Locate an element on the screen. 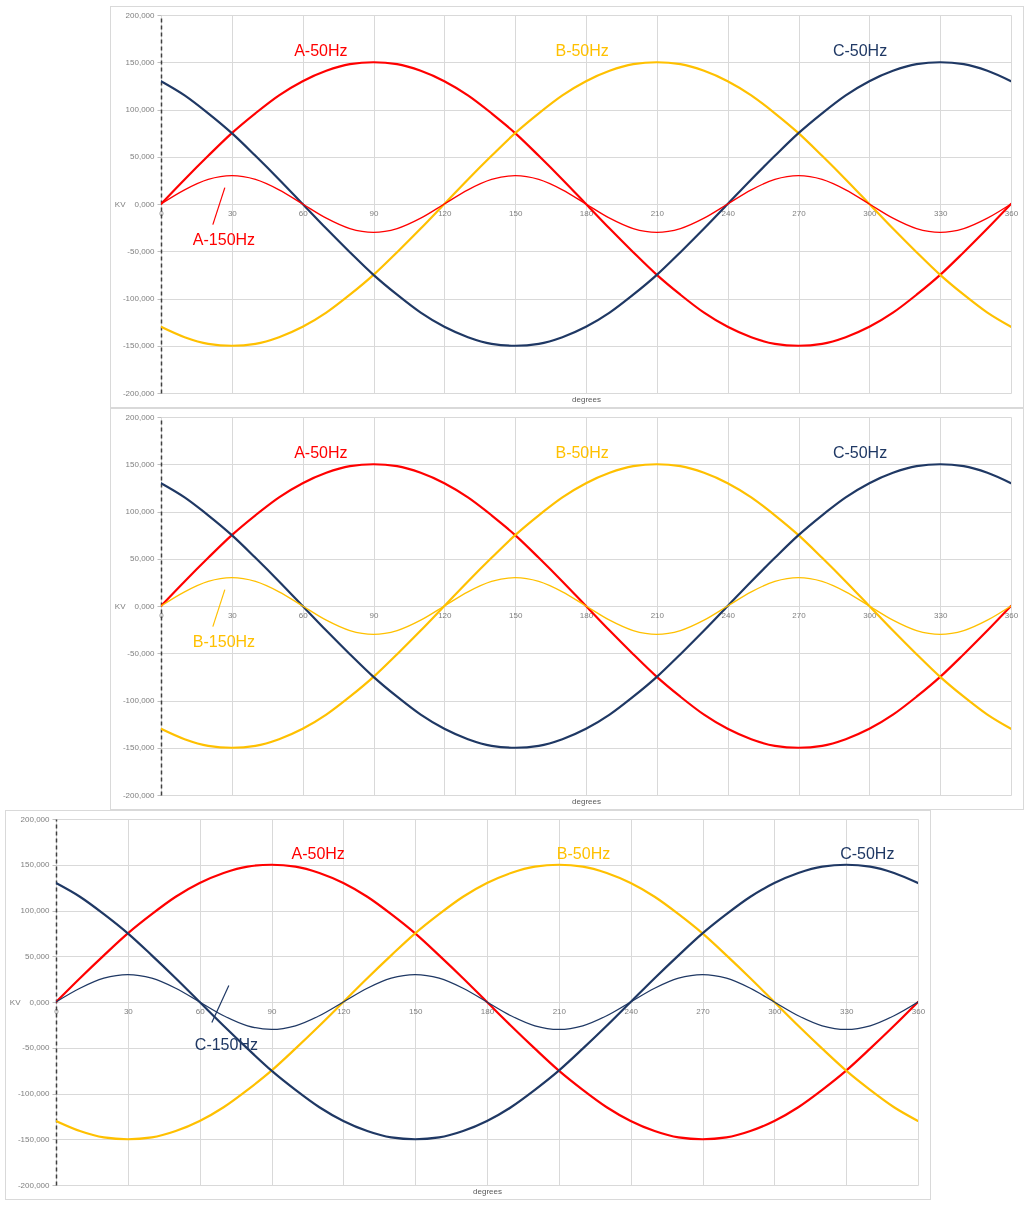 Image resolution: width=1024 pixels, height=1205 pixels. legend-label: A-150Hz is located at coordinates (224, 239).